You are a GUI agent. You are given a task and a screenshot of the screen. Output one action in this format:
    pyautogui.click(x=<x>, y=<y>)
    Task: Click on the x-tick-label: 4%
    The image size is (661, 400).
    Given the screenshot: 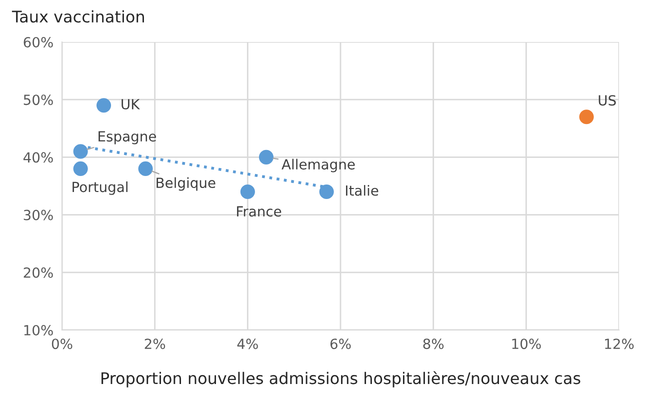 What is the action you would take?
    pyautogui.click(x=247, y=344)
    